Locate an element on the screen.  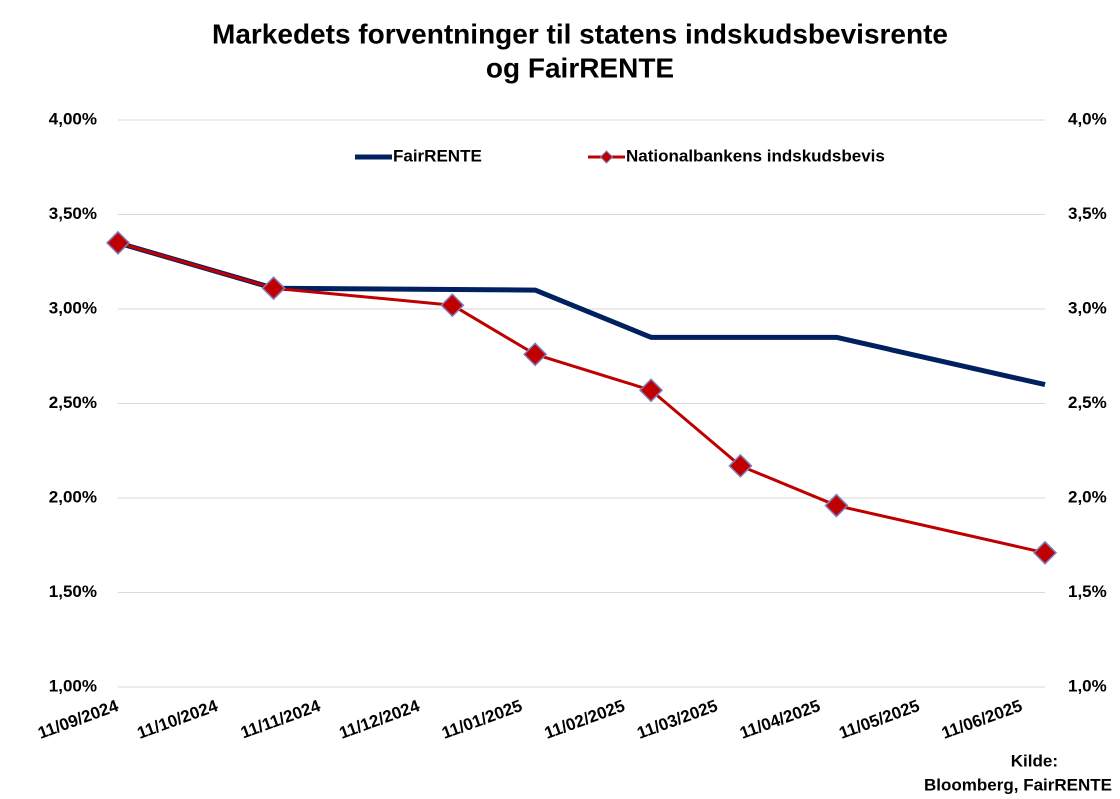
y-tick-label: 4,00% is located at coordinates (73, 118).